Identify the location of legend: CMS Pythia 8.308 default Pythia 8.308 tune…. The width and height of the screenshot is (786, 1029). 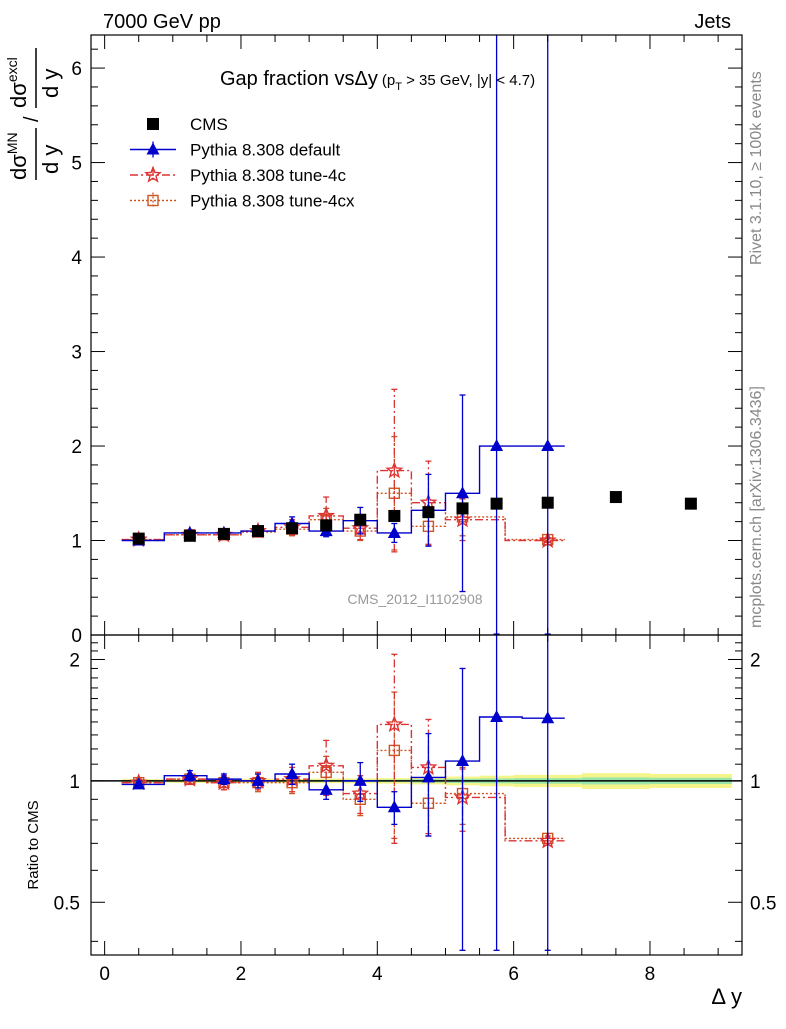
(242, 163).